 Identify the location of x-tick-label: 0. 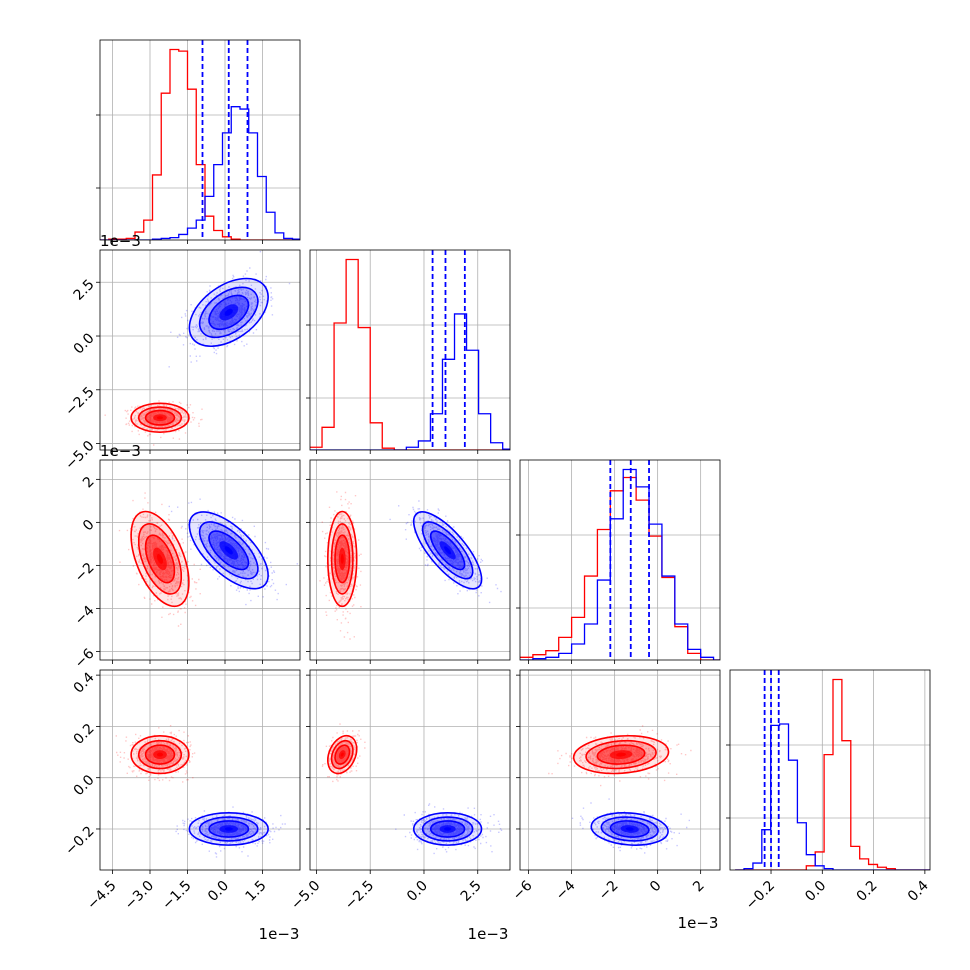
(656, 887).